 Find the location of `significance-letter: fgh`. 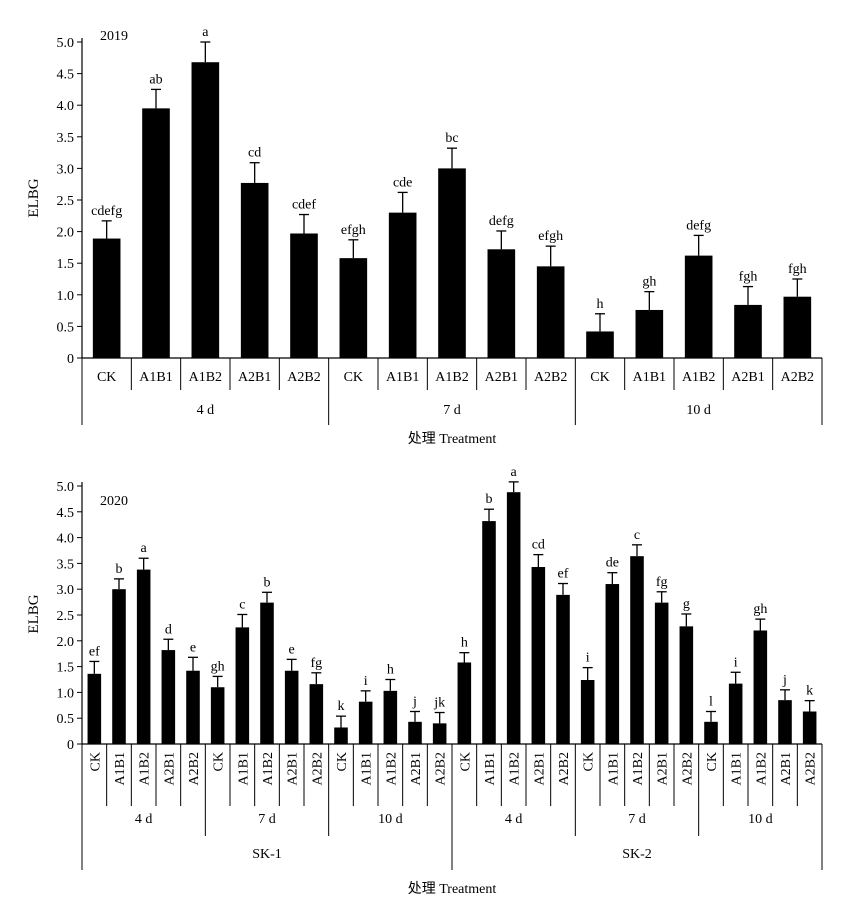

significance-letter: fgh is located at coordinates (748, 277).